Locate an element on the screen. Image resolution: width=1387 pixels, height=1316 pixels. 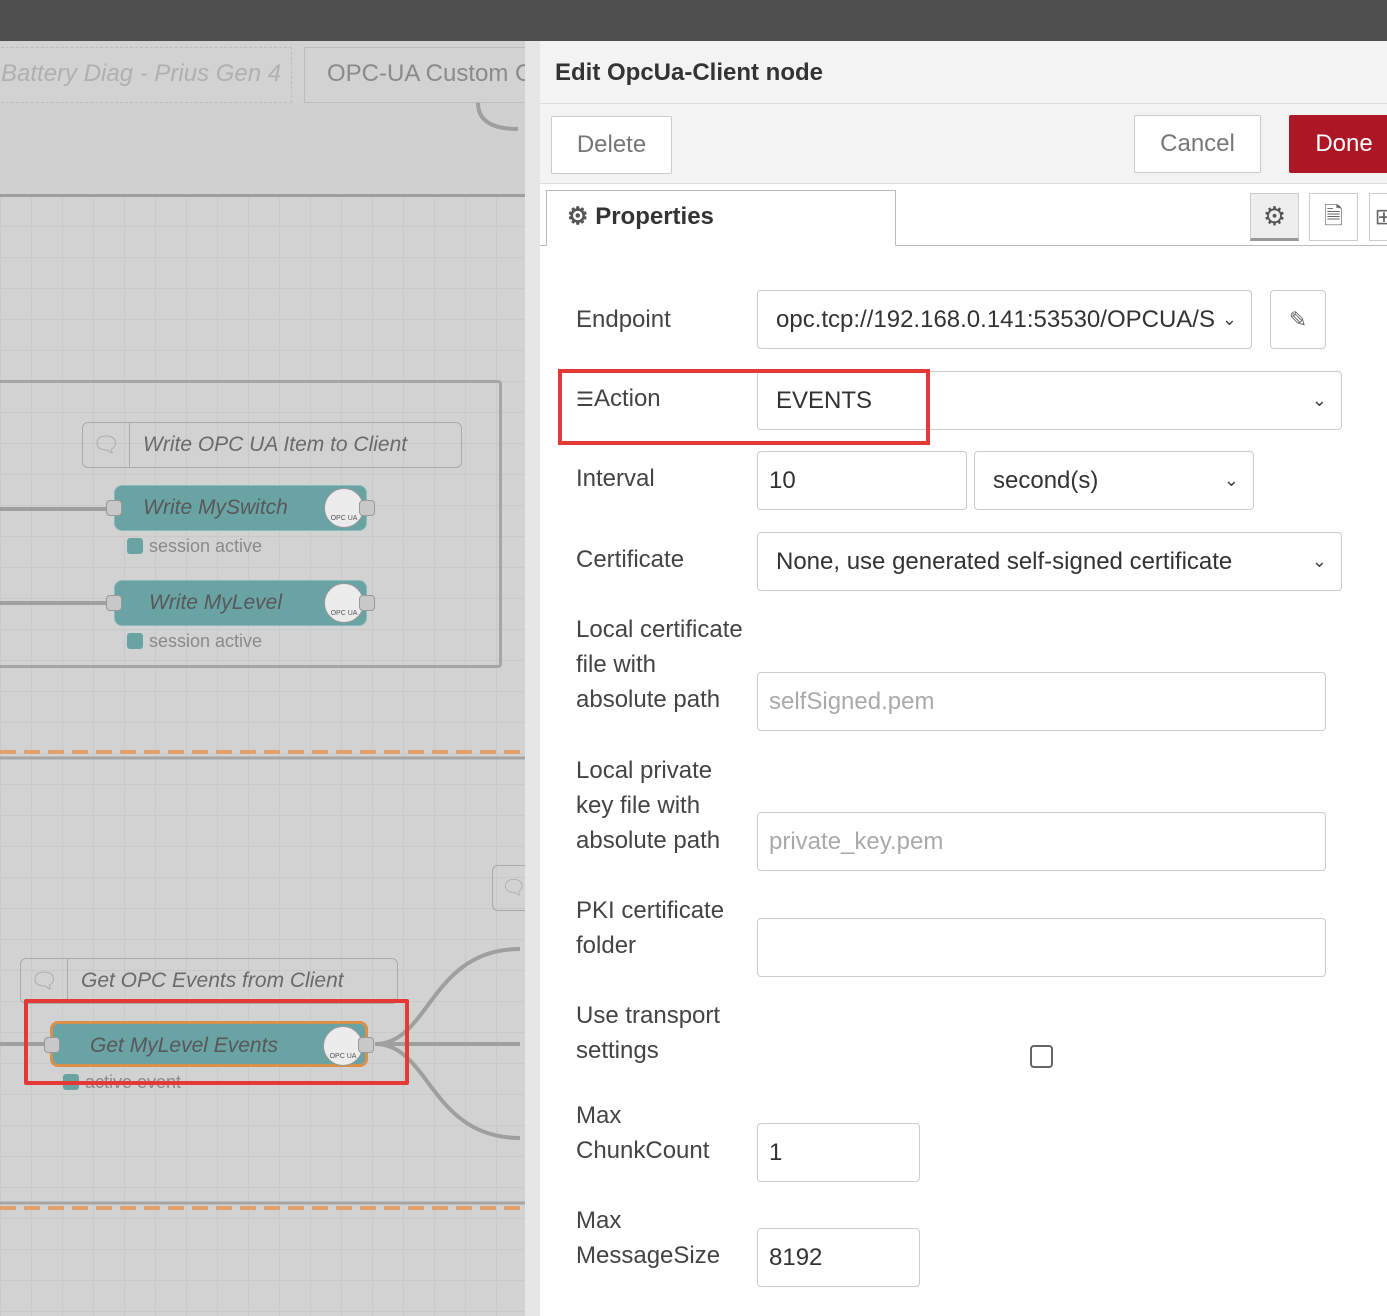
tab-label: OPC-UA Custom C is located at coordinates (426, 73).